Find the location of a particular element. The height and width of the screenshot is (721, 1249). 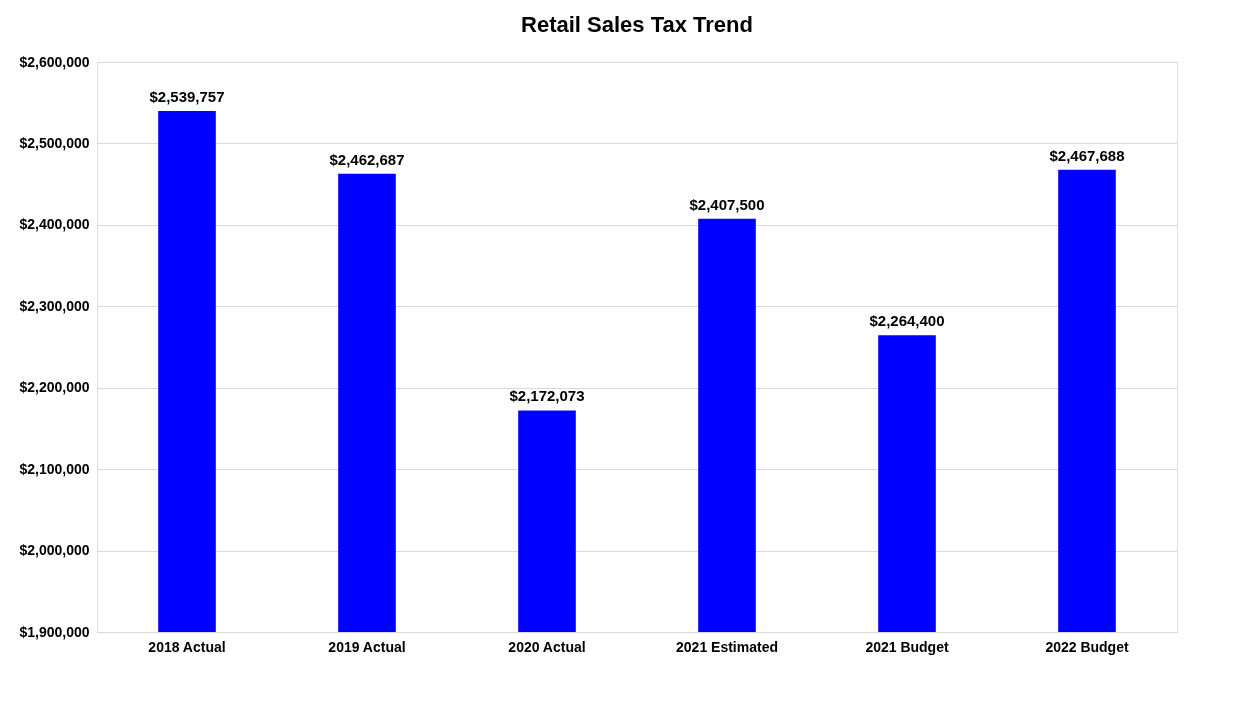

y-tick-label: $2,600,000 is located at coordinates (54, 61).